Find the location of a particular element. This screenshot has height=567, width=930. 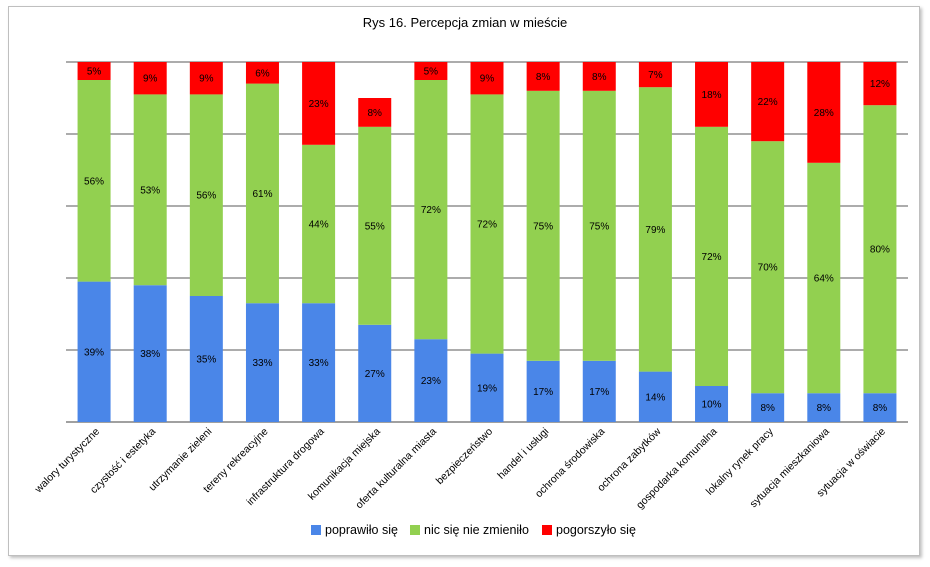

data-label: 79% is located at coordinates (655, 230).